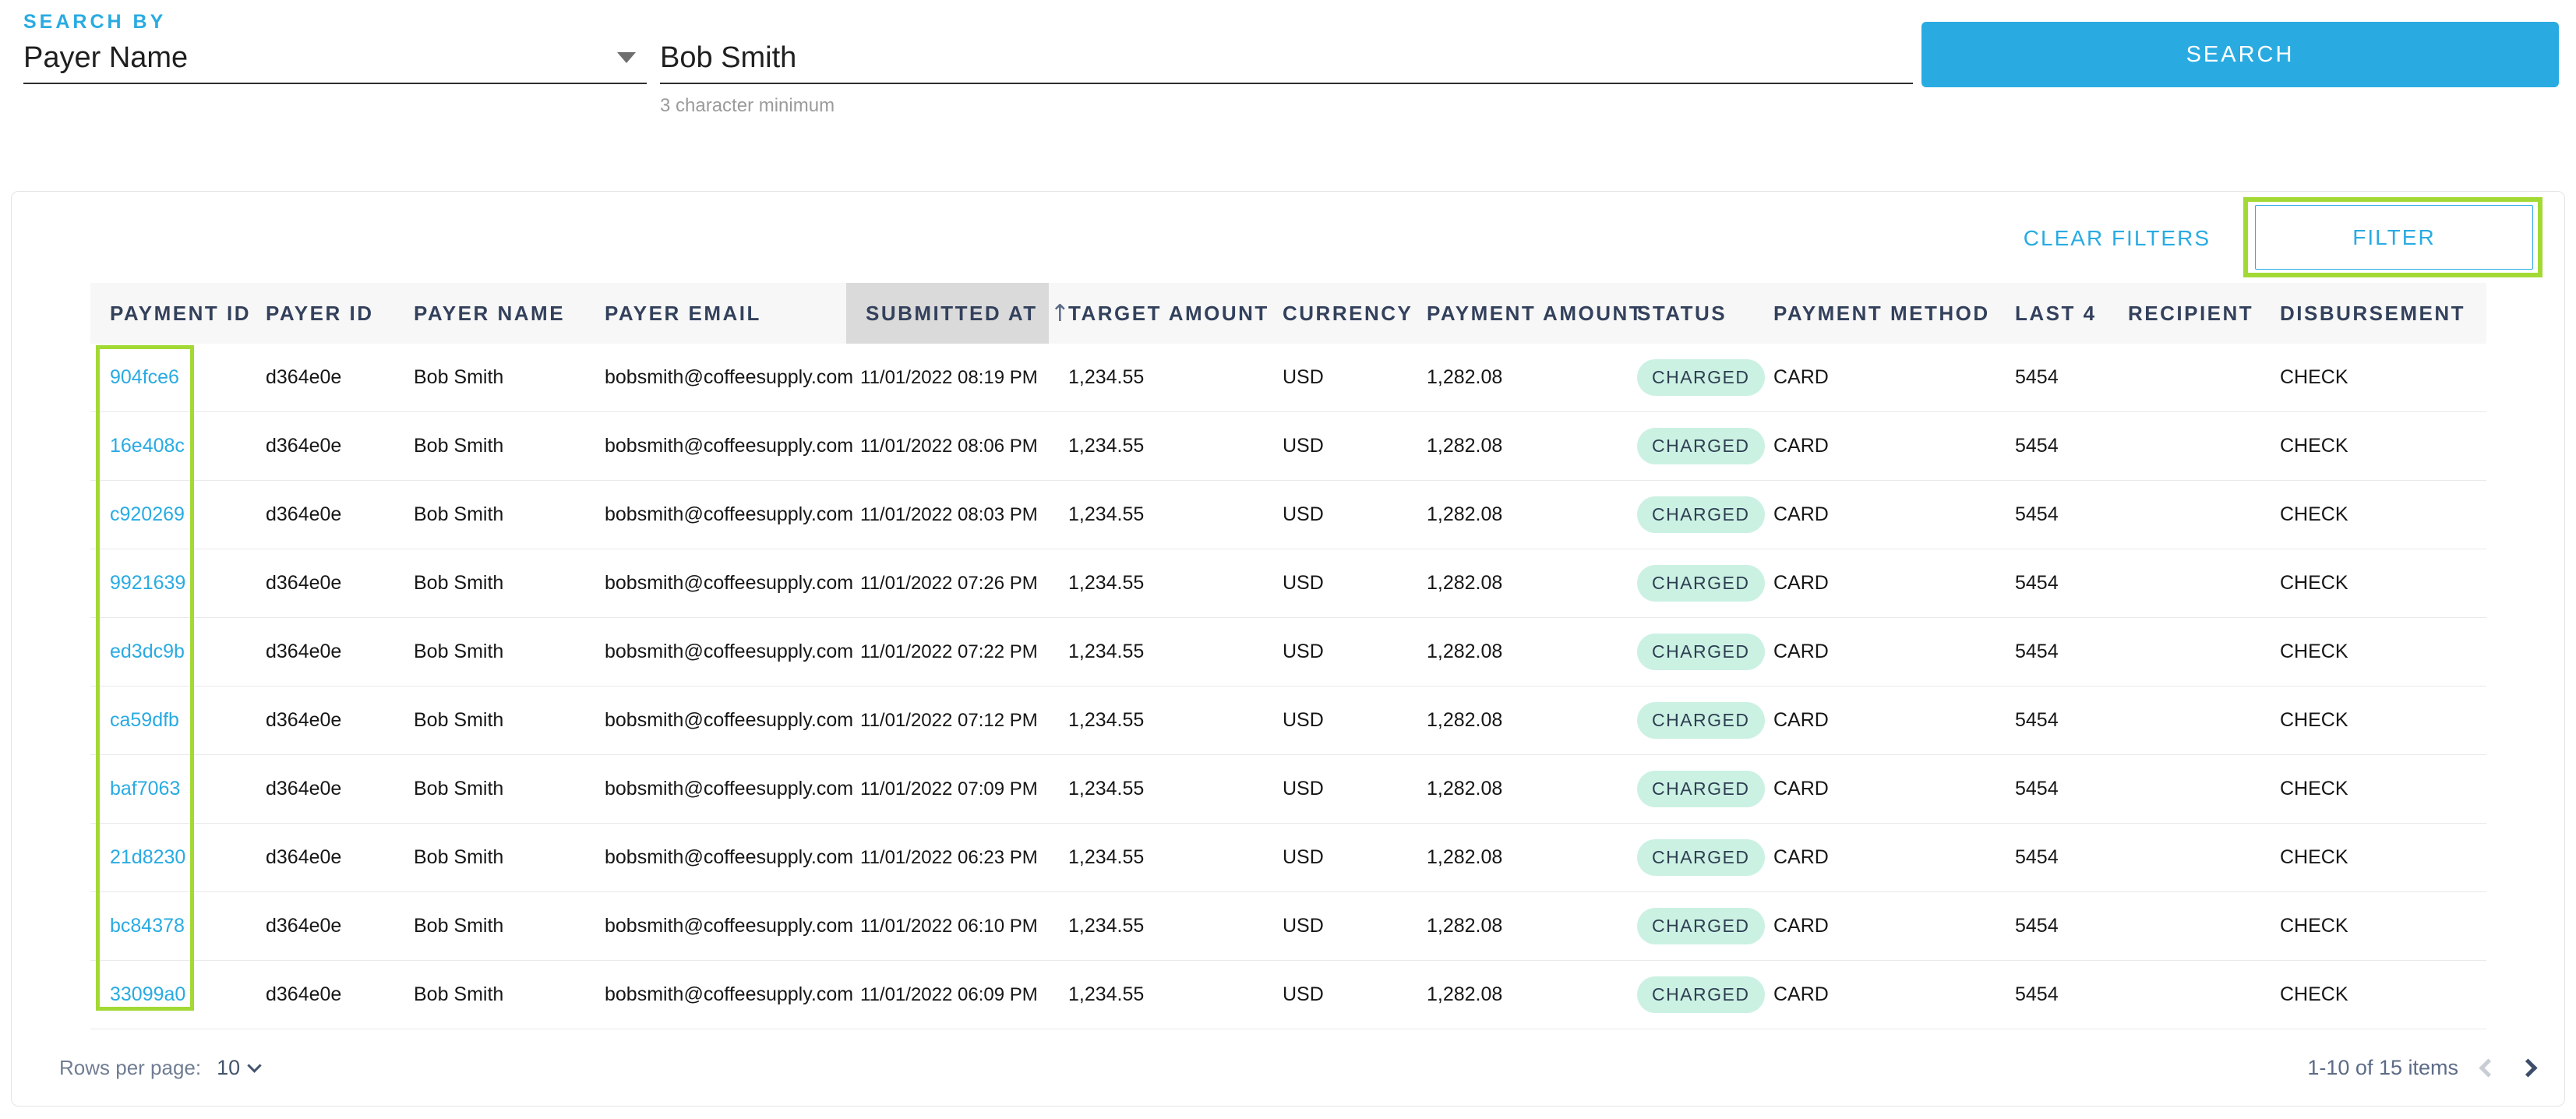 This screenshot has width=2576, height=1119. Describe the element at coordinates (148, 994) in the screenshot. I see `payment-id-link: 33099a0` at that location.